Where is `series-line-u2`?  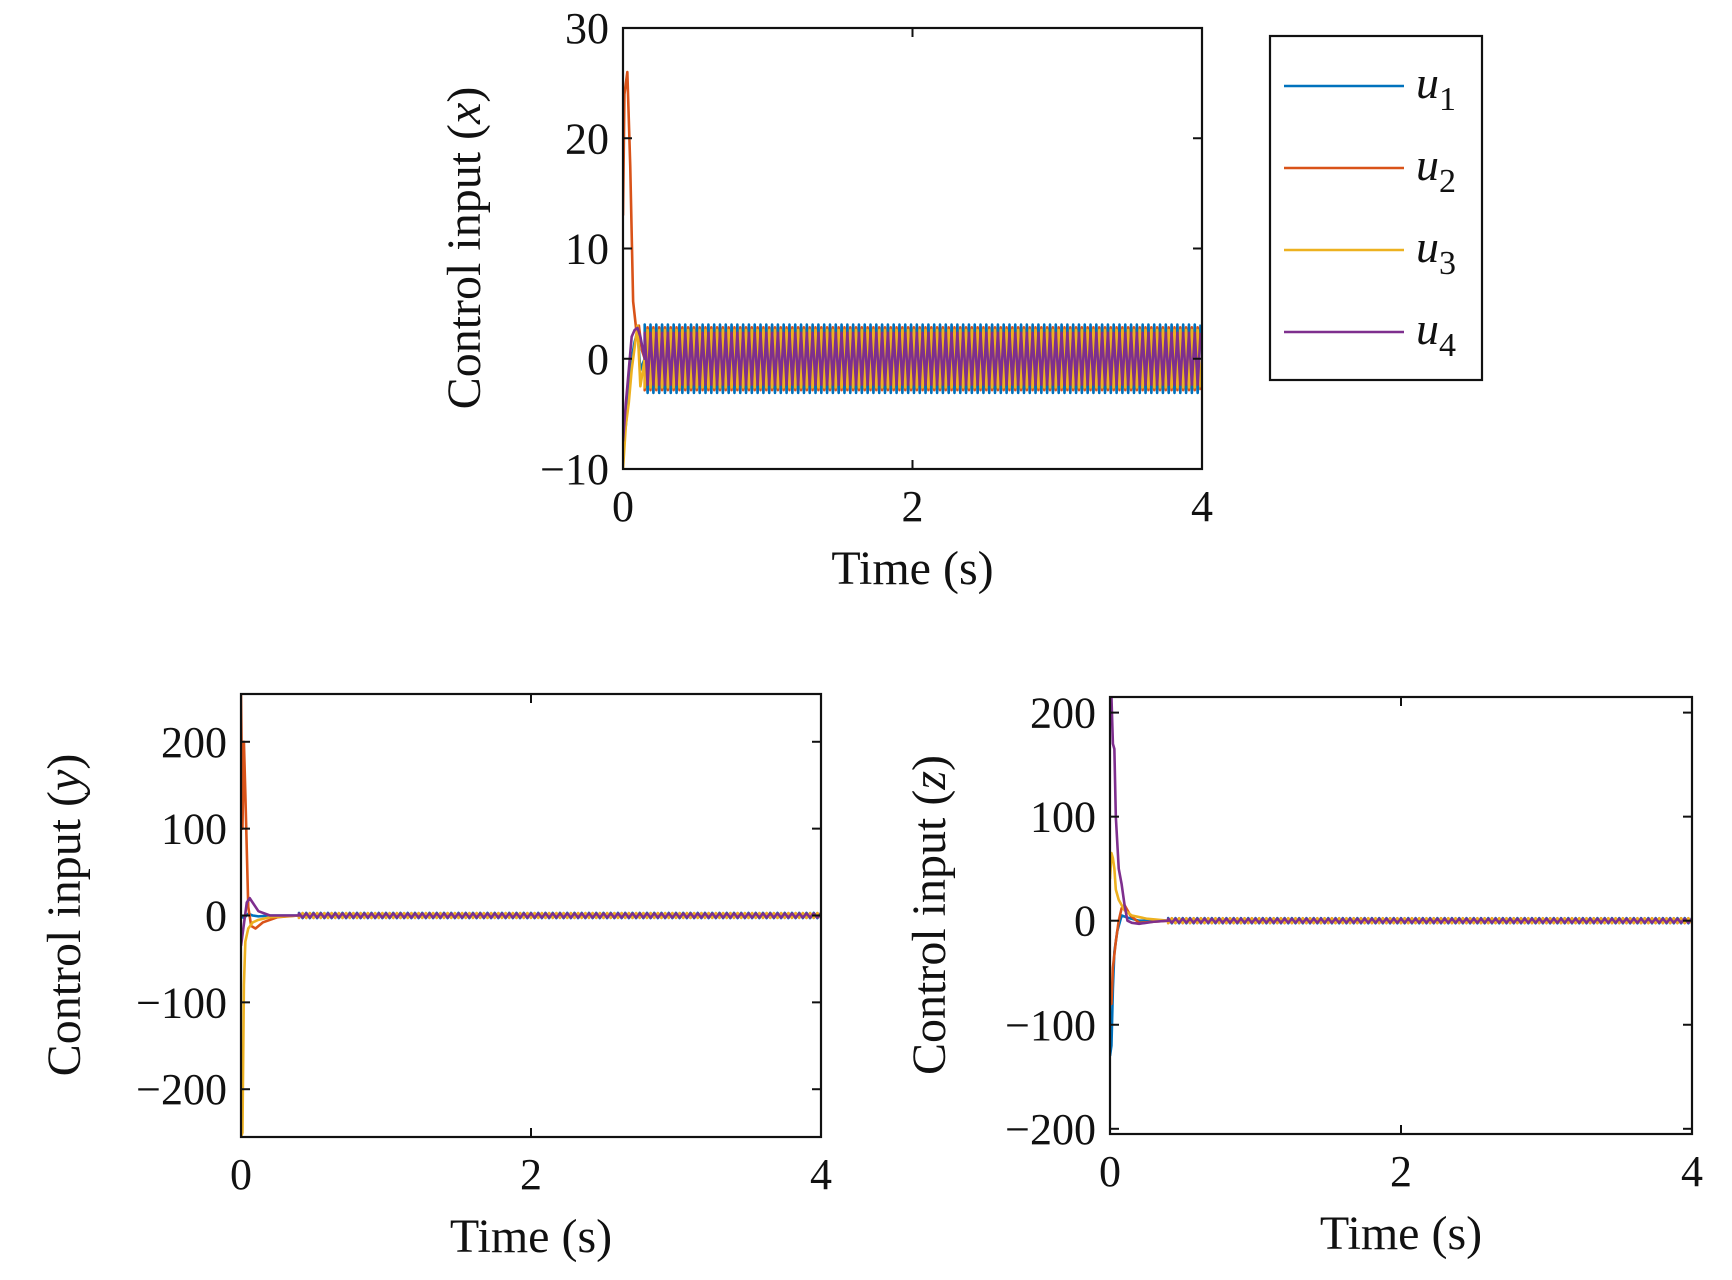
series-line-u2 is located at coordinates (531, 812).